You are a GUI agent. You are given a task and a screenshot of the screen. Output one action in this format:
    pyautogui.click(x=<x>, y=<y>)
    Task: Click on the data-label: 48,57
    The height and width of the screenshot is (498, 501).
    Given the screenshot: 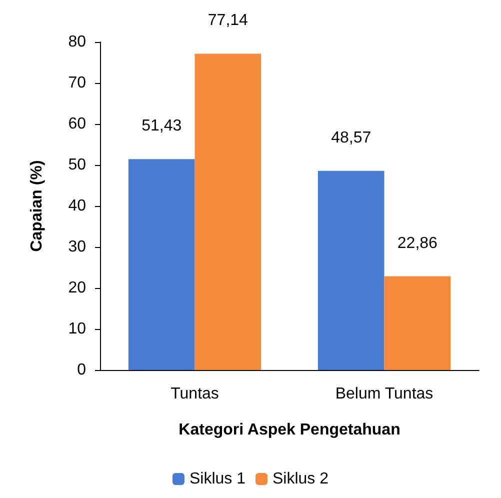 What is the action you would take?
    pyautogui.click(x=351, y=137)
    